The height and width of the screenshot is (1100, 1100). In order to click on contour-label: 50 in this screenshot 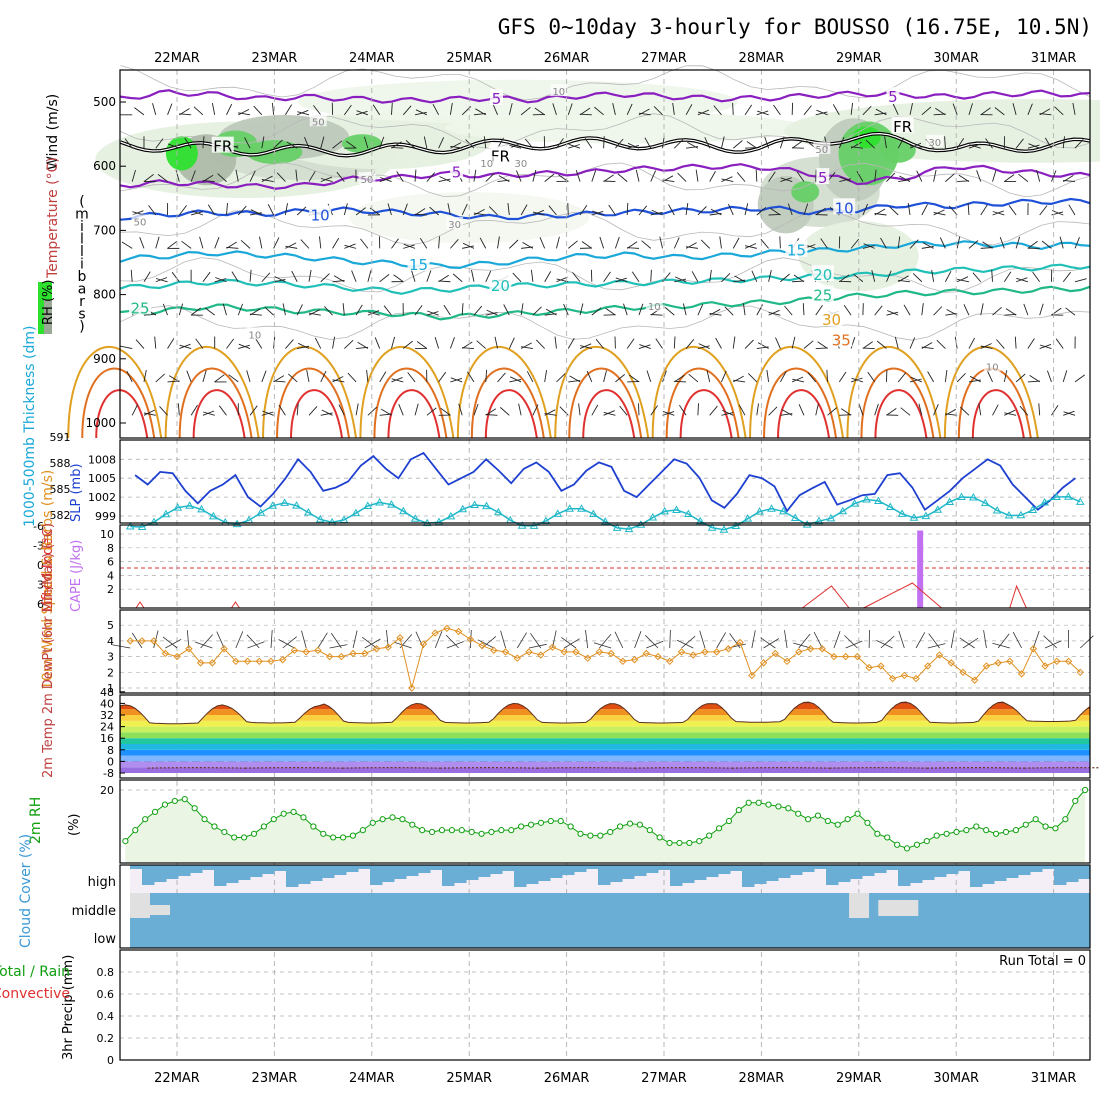, I will do `click(140, 222)`.